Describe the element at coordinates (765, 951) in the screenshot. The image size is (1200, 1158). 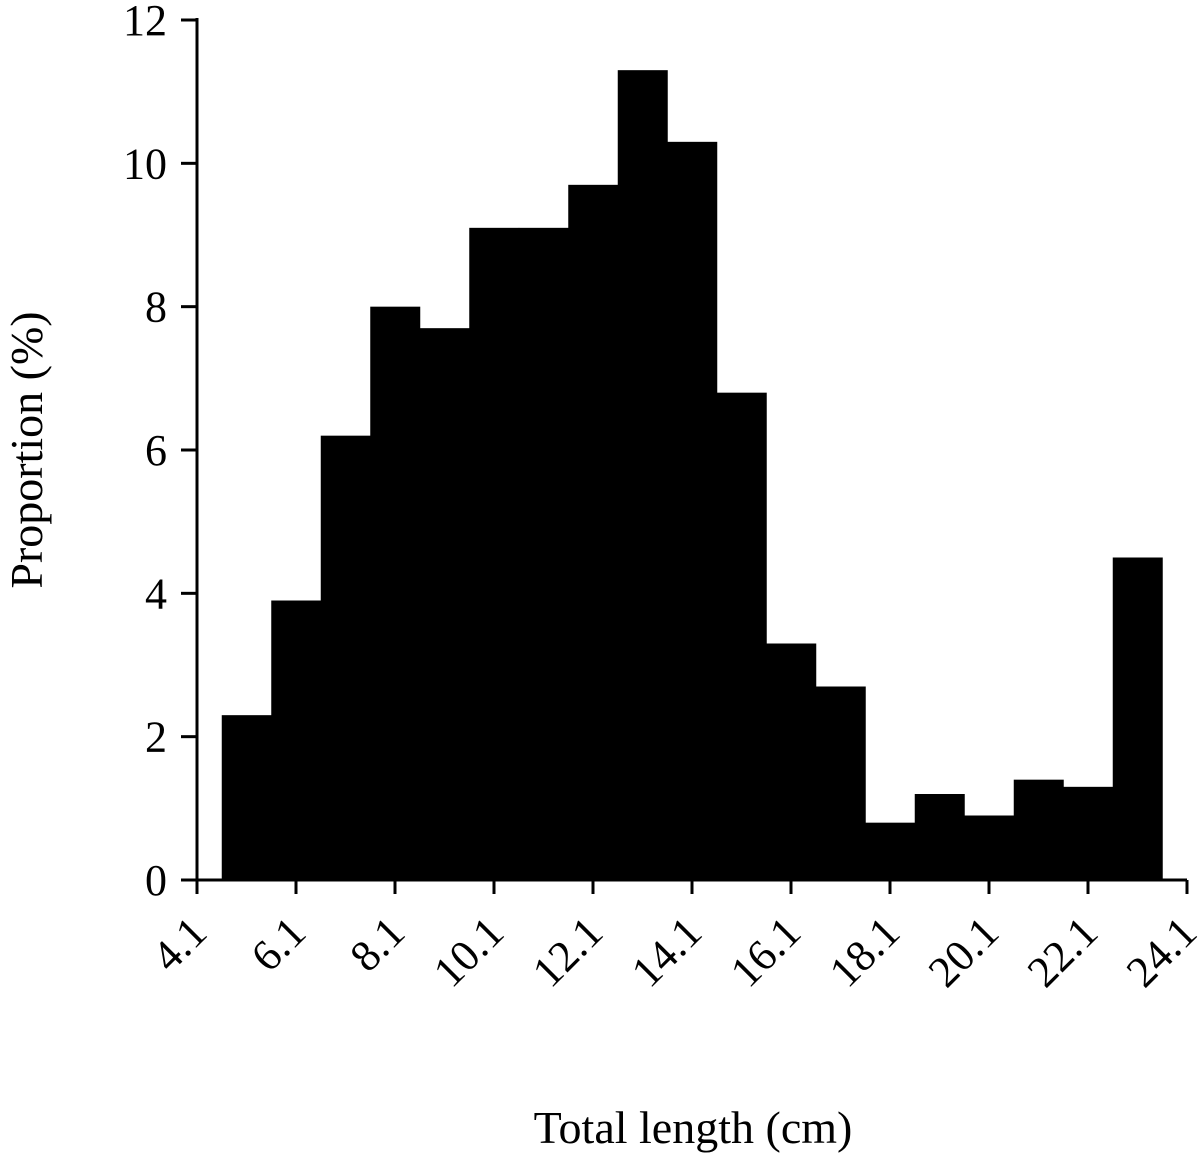
I see `x-tick-label: 16.1` at that location.